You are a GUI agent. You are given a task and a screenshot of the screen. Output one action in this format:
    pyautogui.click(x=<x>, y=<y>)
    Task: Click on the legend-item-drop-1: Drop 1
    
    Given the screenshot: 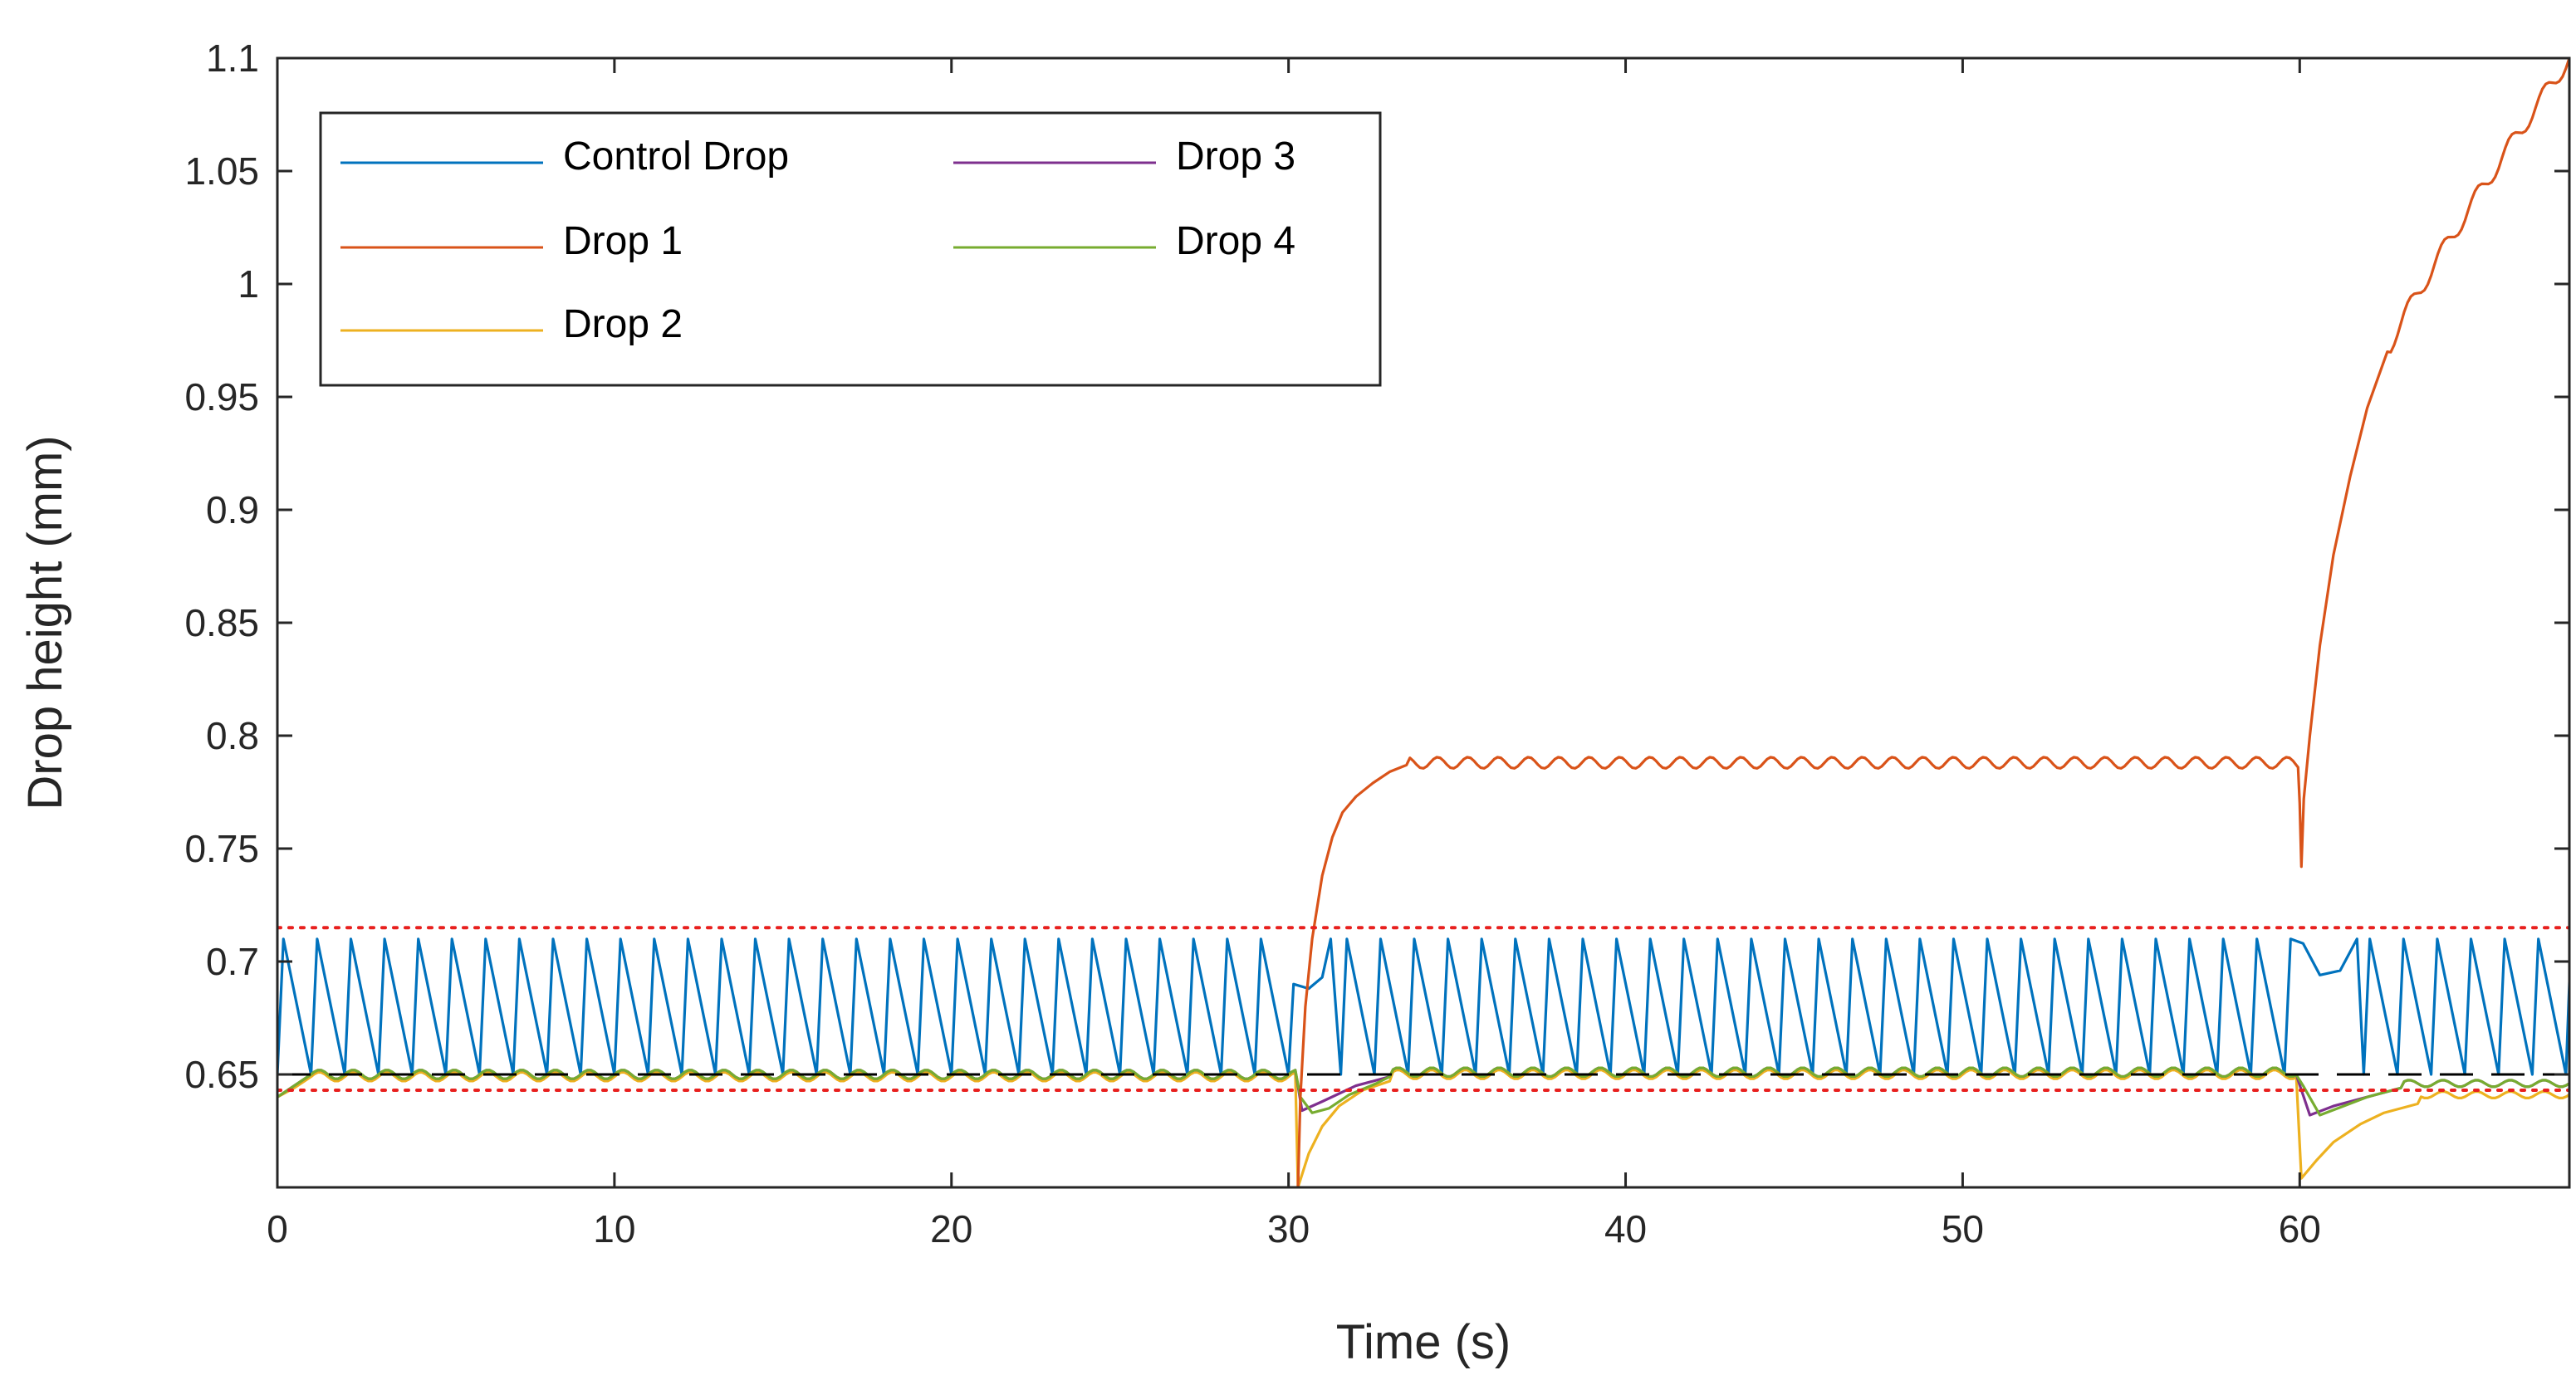 What is the action you would take?
    pyautogui.click(x=511, y=241)
    